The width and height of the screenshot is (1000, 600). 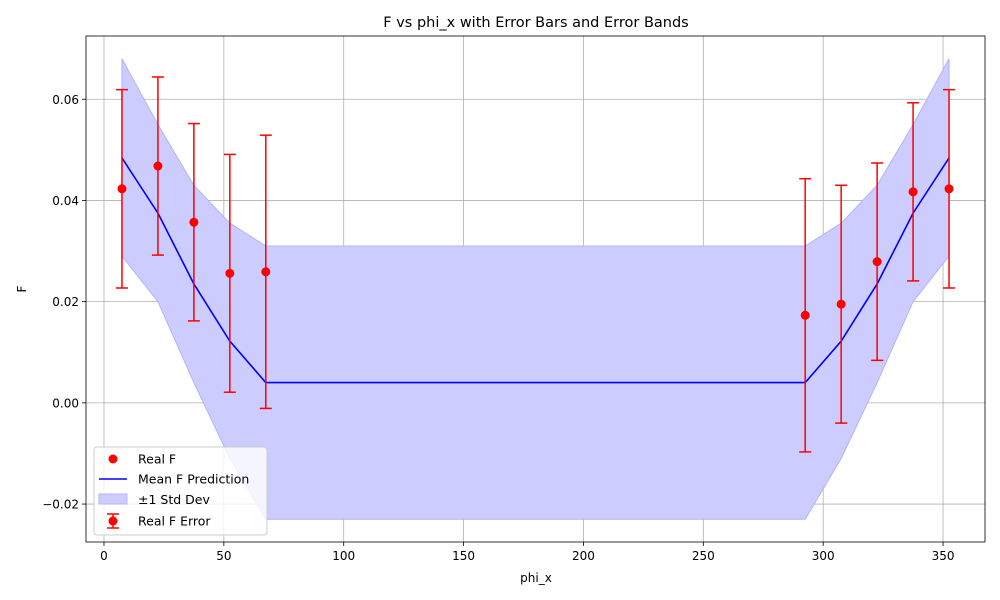 I want to click on y-tick-label: 0.02, so click(x=65, y=302).